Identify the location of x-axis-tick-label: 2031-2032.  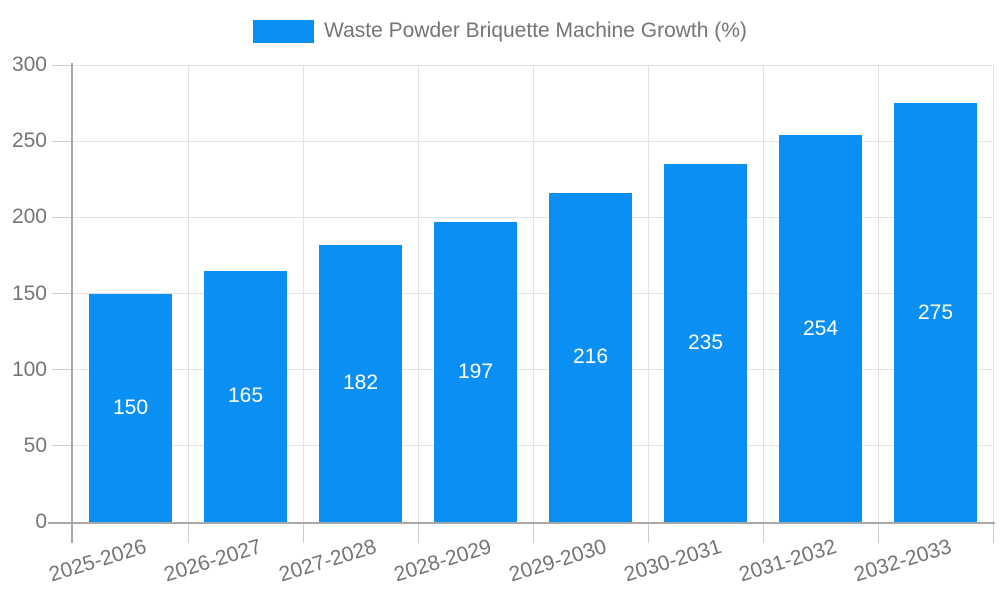
(788, 561).